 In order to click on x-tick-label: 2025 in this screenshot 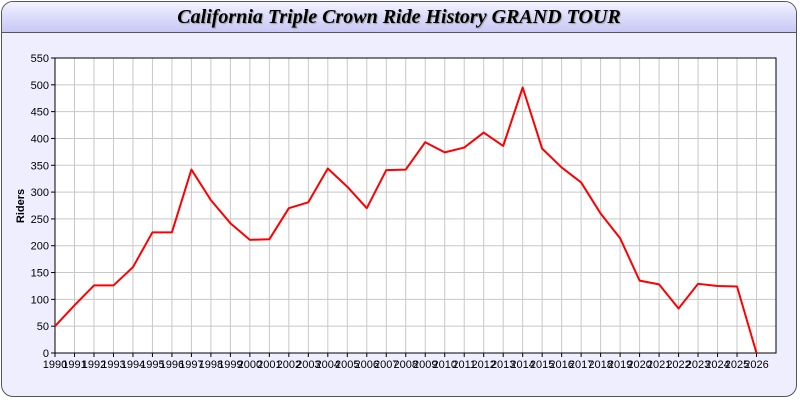, I will do `click(737, 365)`.